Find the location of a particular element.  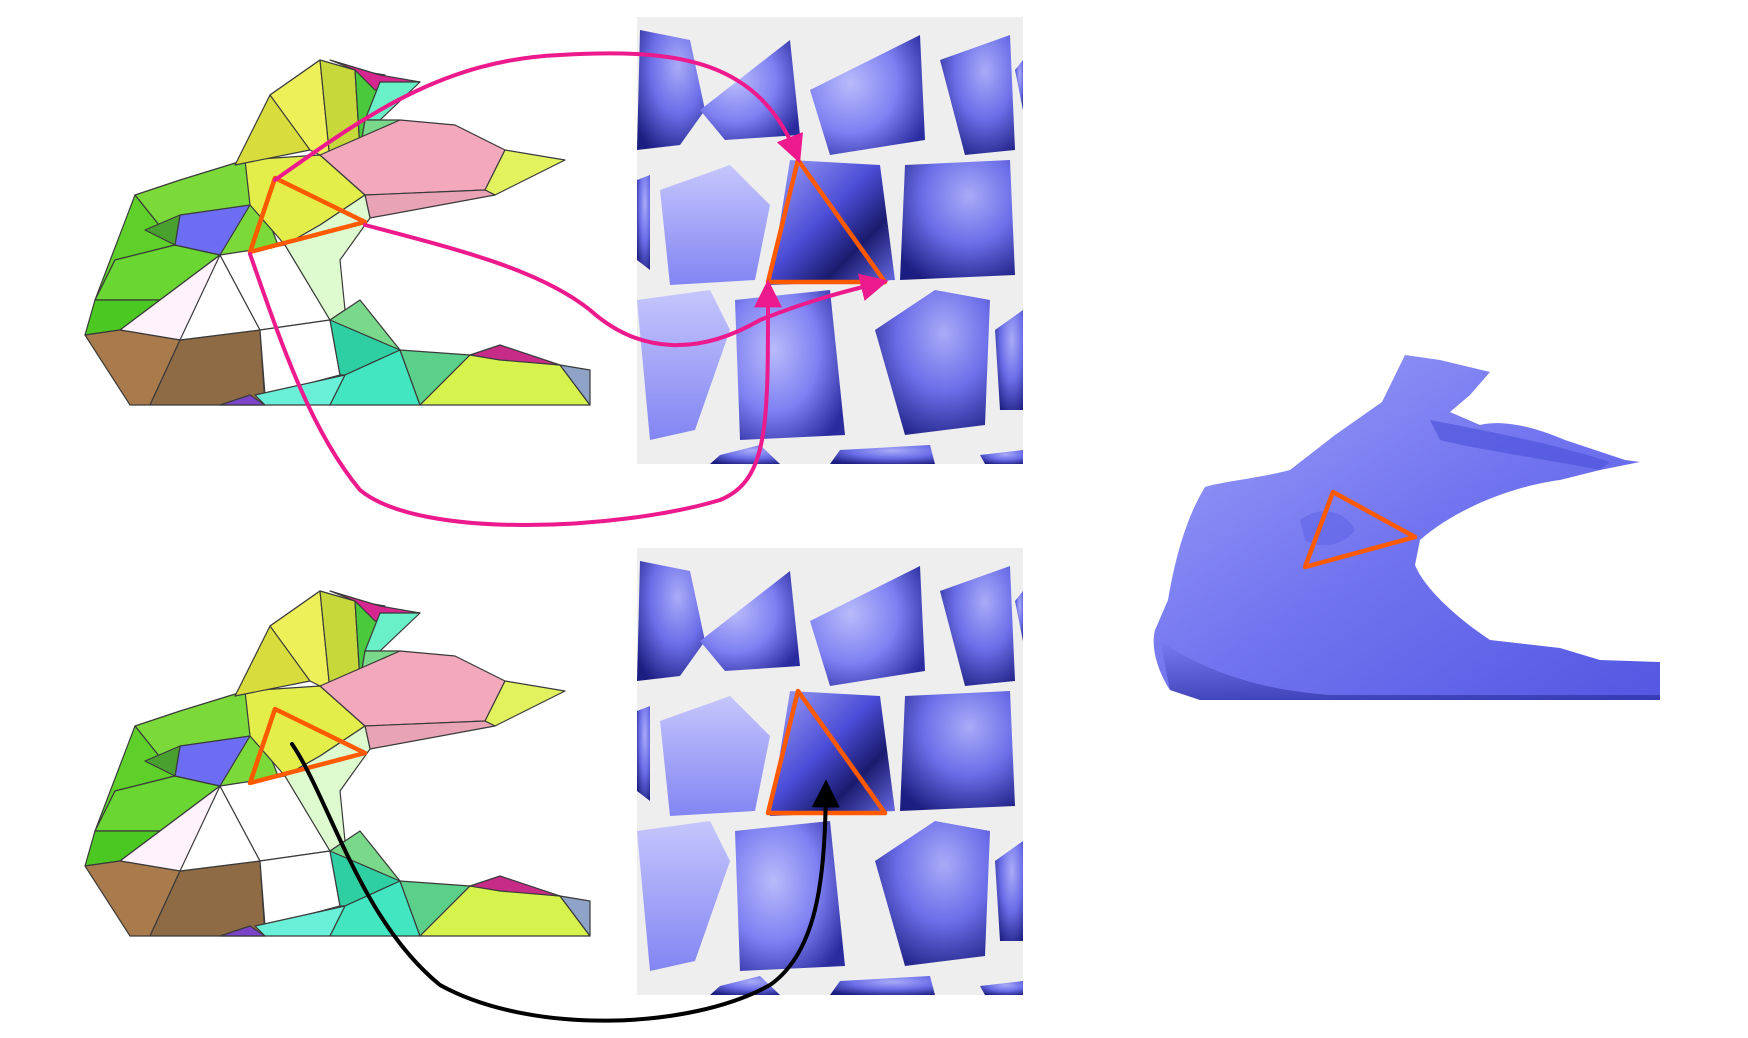

highlight-triangle-bunny is located at coordinates (1360, 529).